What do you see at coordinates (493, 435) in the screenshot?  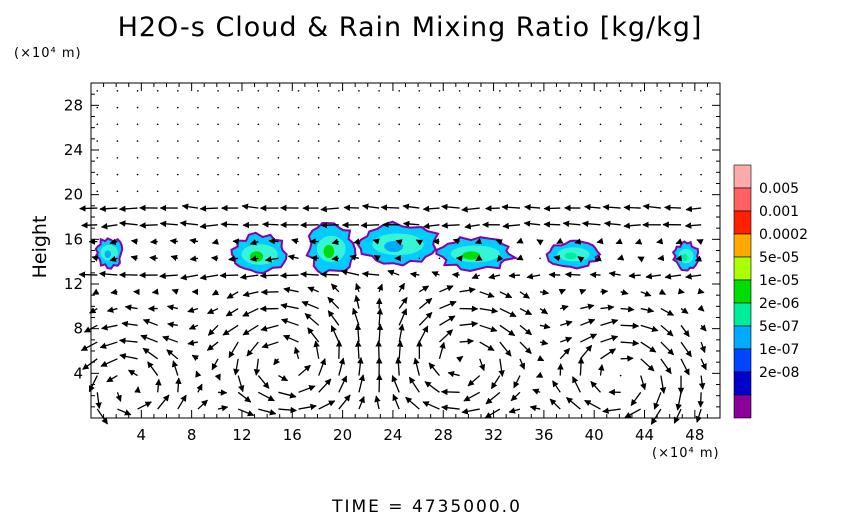 I see `x-tick-label: 32` at bounding box center [493, 435].